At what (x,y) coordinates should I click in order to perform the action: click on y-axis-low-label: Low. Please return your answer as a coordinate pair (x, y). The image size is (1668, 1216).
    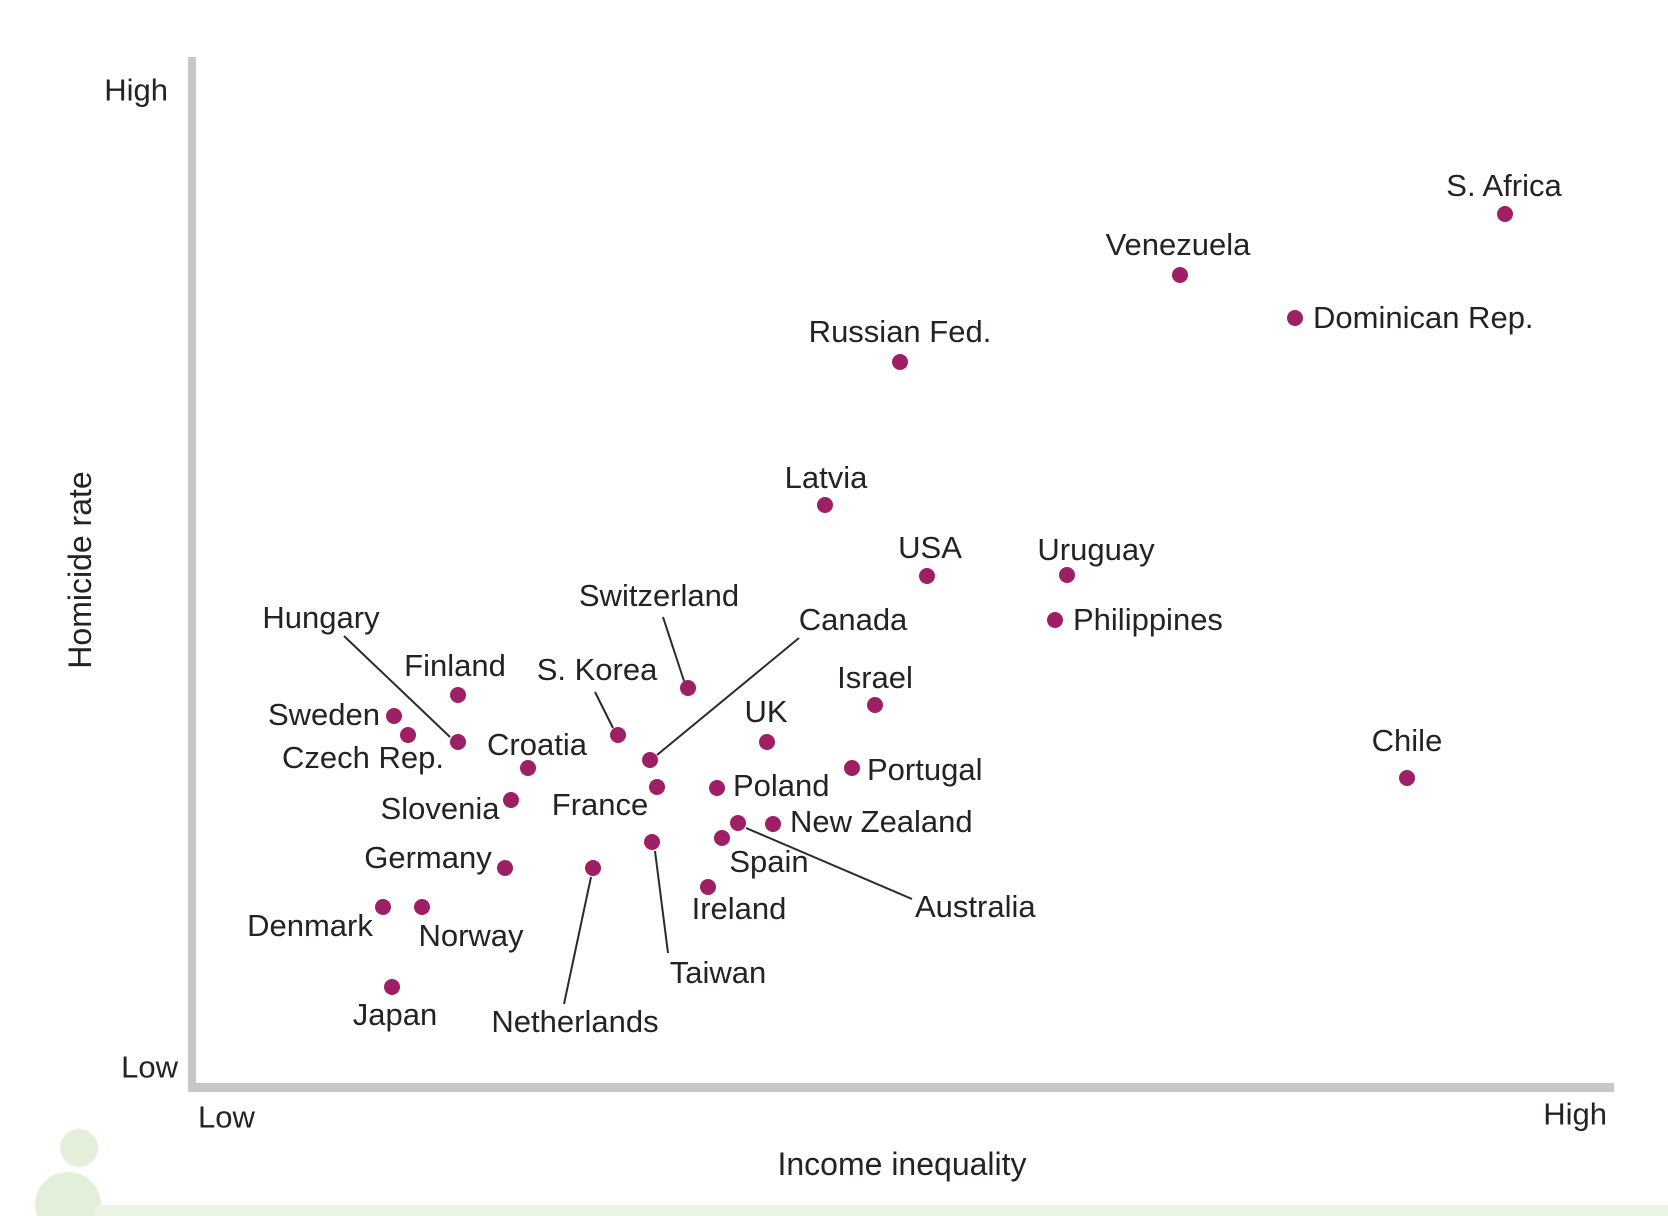
    Looking at the image, I should click on (149, 1067).